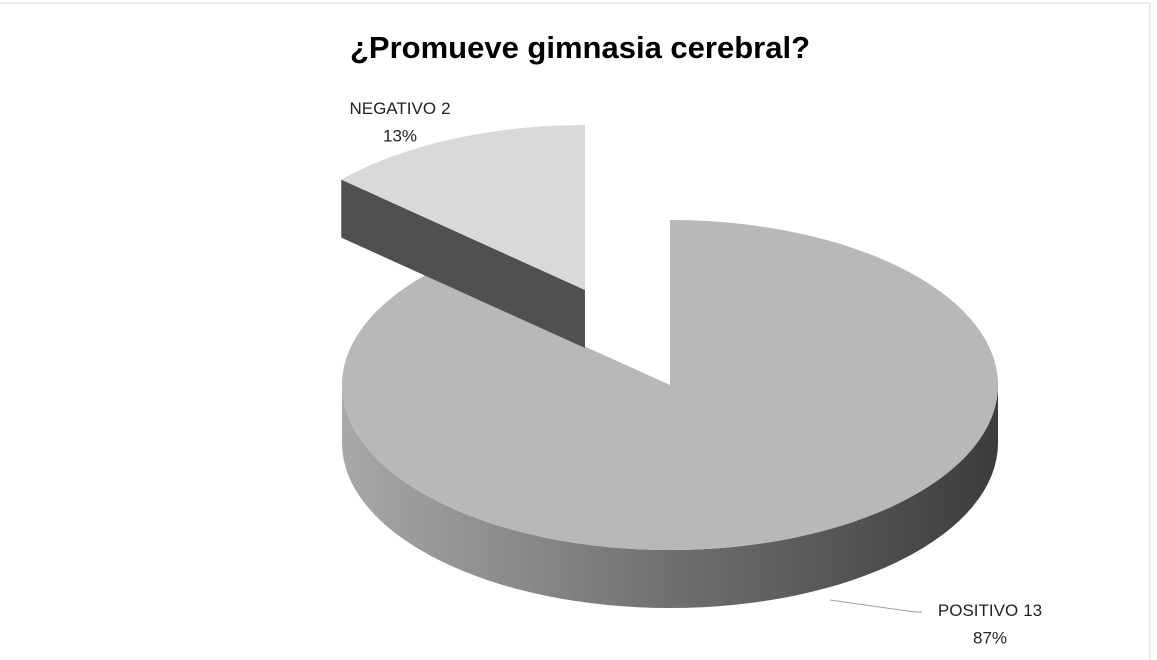  I want to click on slice, so click(463, 236).